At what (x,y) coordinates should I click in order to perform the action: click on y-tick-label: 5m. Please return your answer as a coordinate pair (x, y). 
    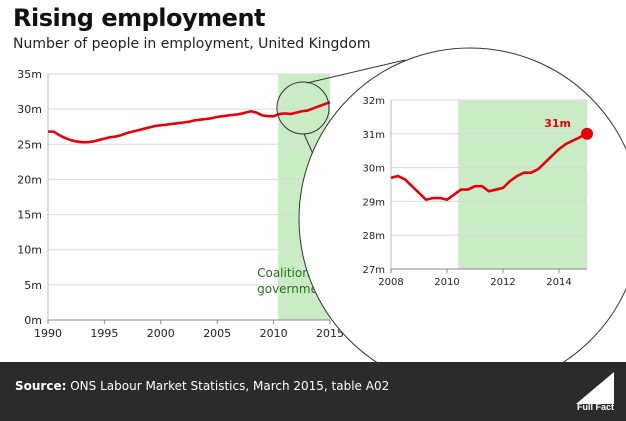
    Looking at the image, I should click on (33, 285).